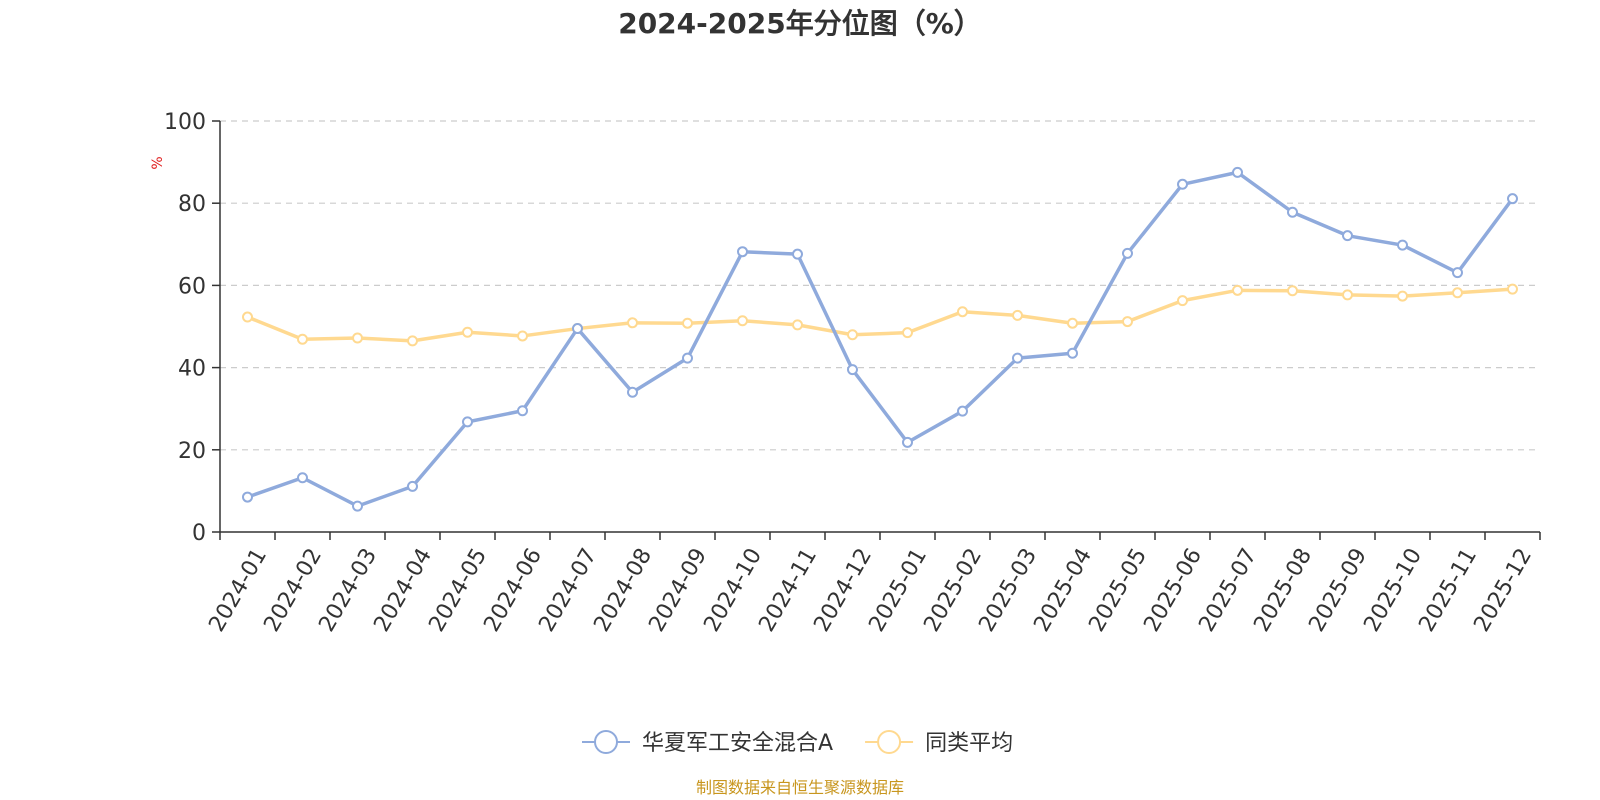 The image size is (1600, 800). What do you see at coordinates (185, 122) in the screenshot?
I see `y-tick-label: 100` at bounding box center [185, 122].